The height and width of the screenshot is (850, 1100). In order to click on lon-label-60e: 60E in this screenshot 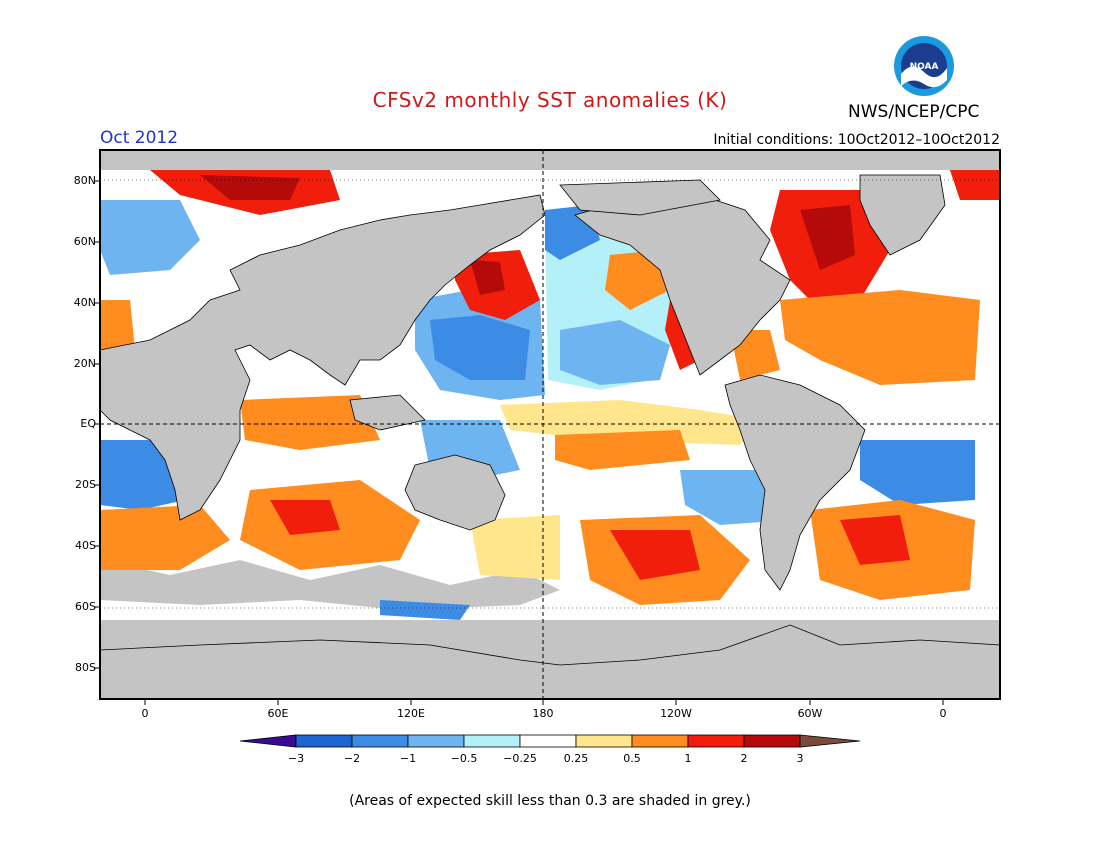, I will do `click(278, 713)`.